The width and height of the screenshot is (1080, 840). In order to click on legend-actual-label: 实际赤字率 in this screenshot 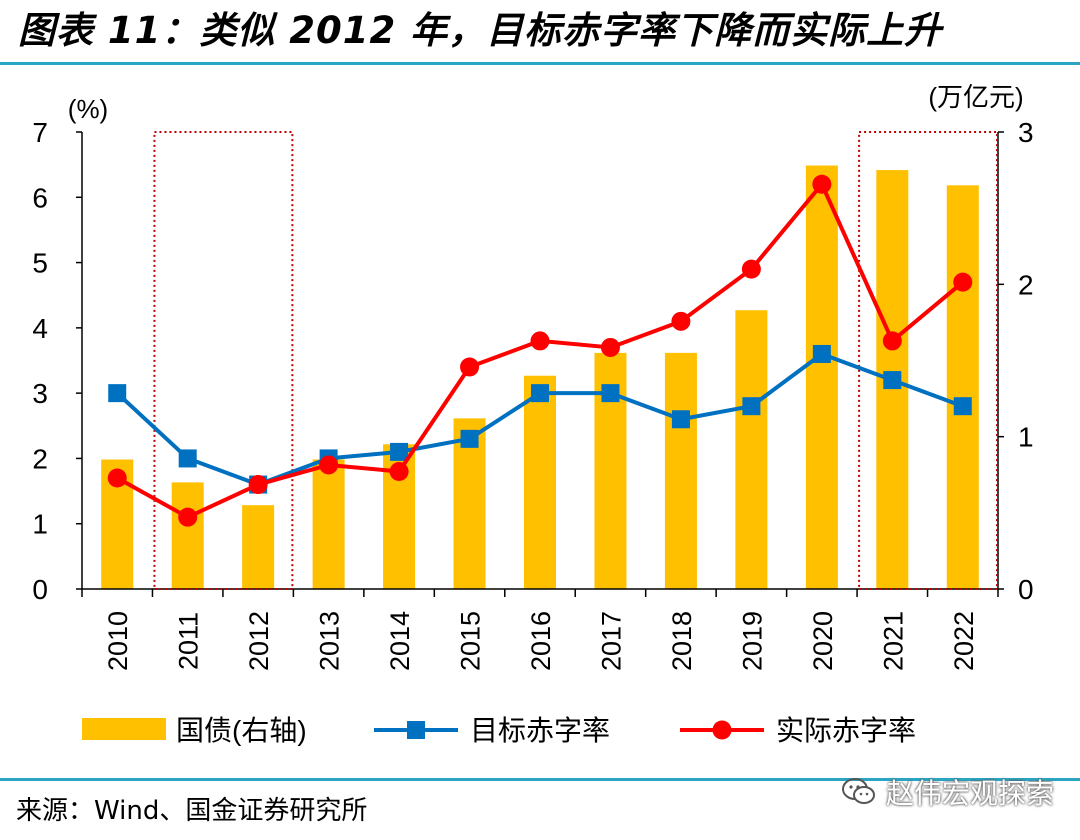, I will do `click(846, 730)`.